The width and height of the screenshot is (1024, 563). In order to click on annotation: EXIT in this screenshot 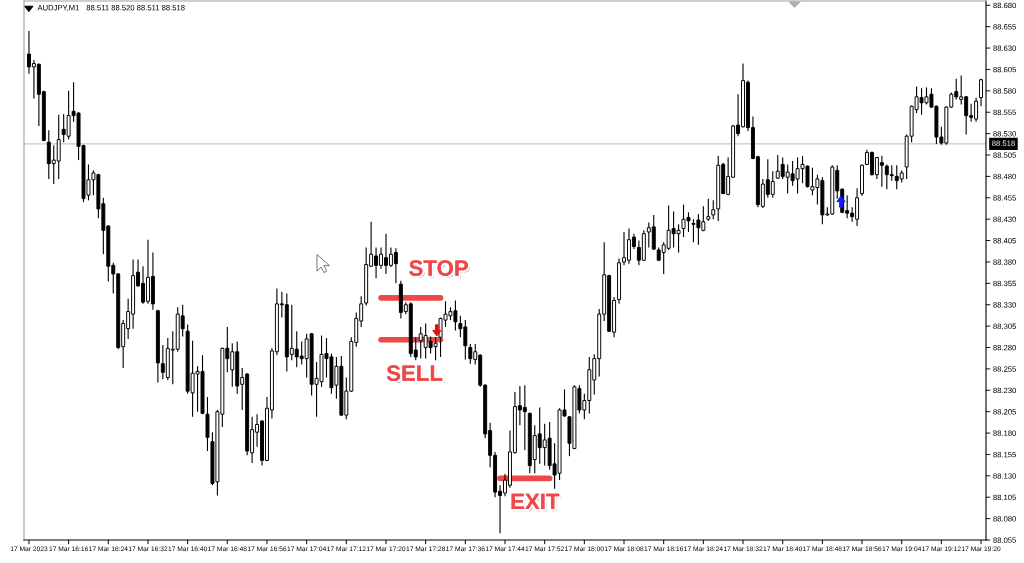, I will do `click(536, 502)`.